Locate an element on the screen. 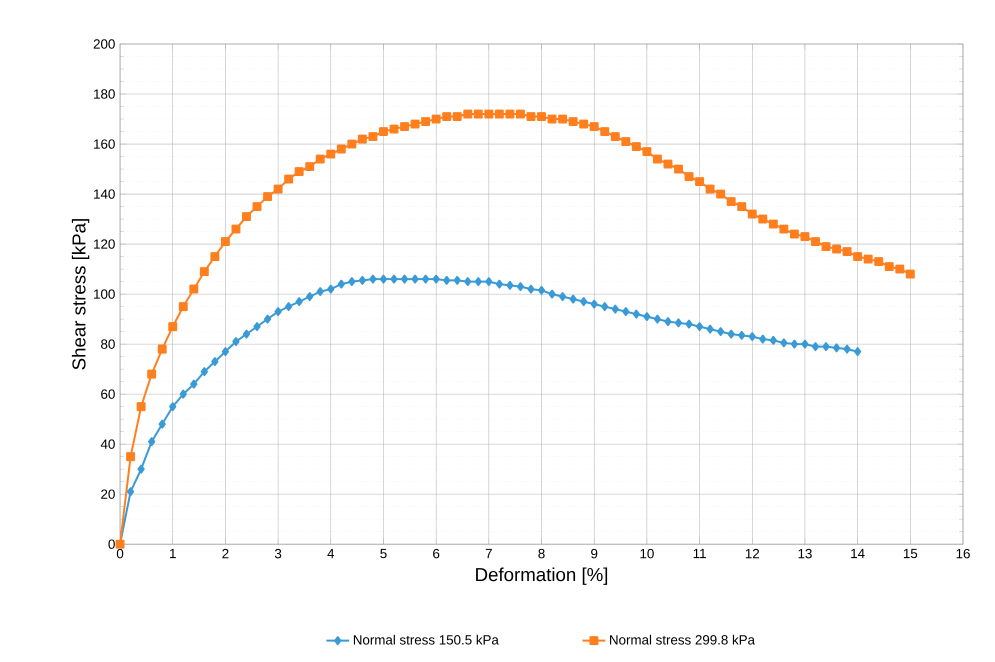  x-tick-label: 9 is located at coordinates (594, 554).